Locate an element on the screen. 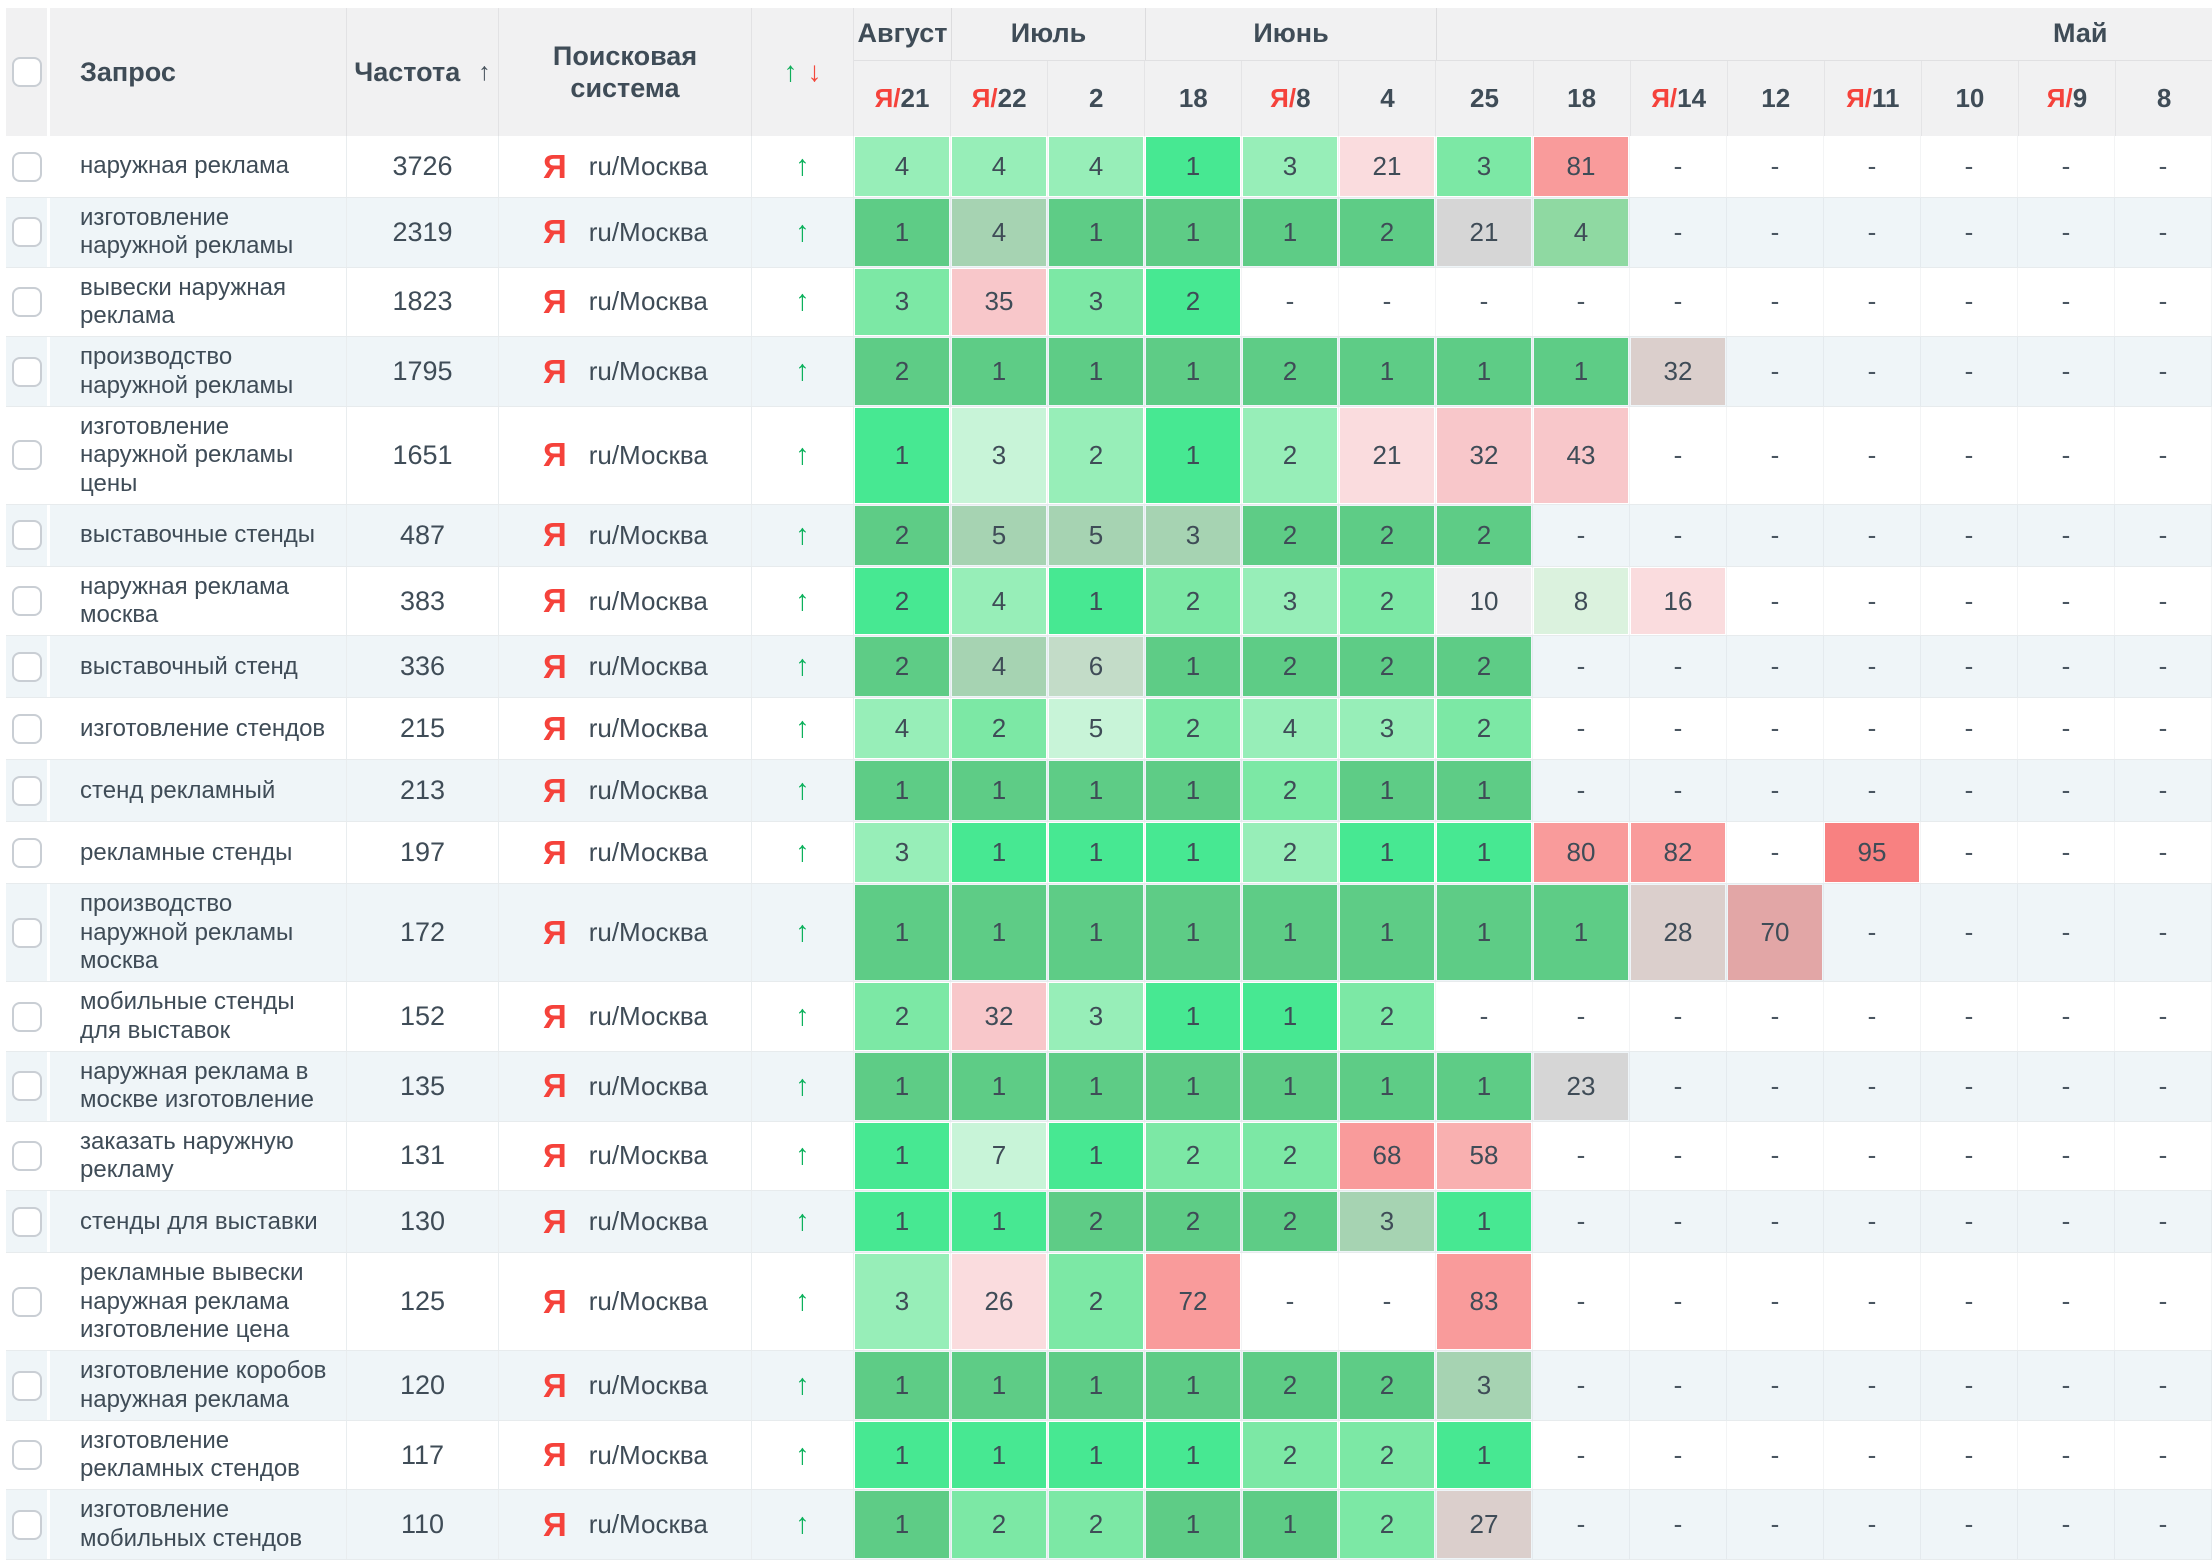  date-column-header: 8 is located at coordinates (2163, 98).